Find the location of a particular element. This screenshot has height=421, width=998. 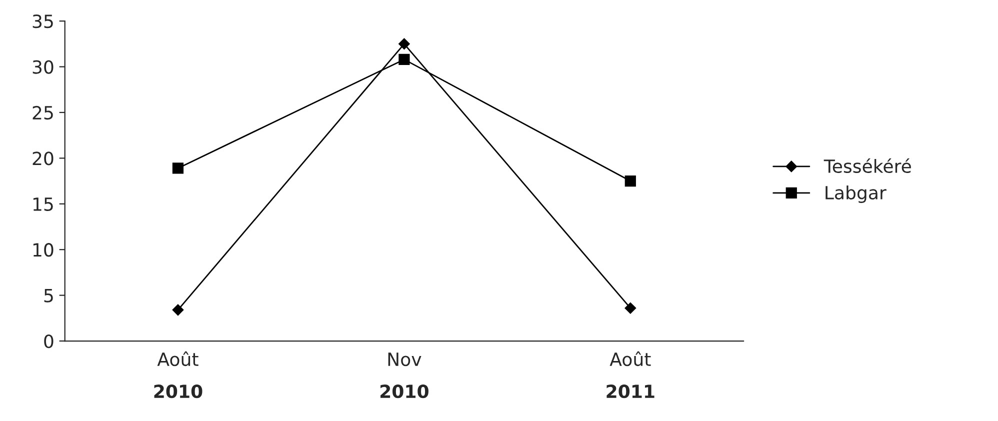

y-tick-label: 5 is located at coordinates (48, 295).